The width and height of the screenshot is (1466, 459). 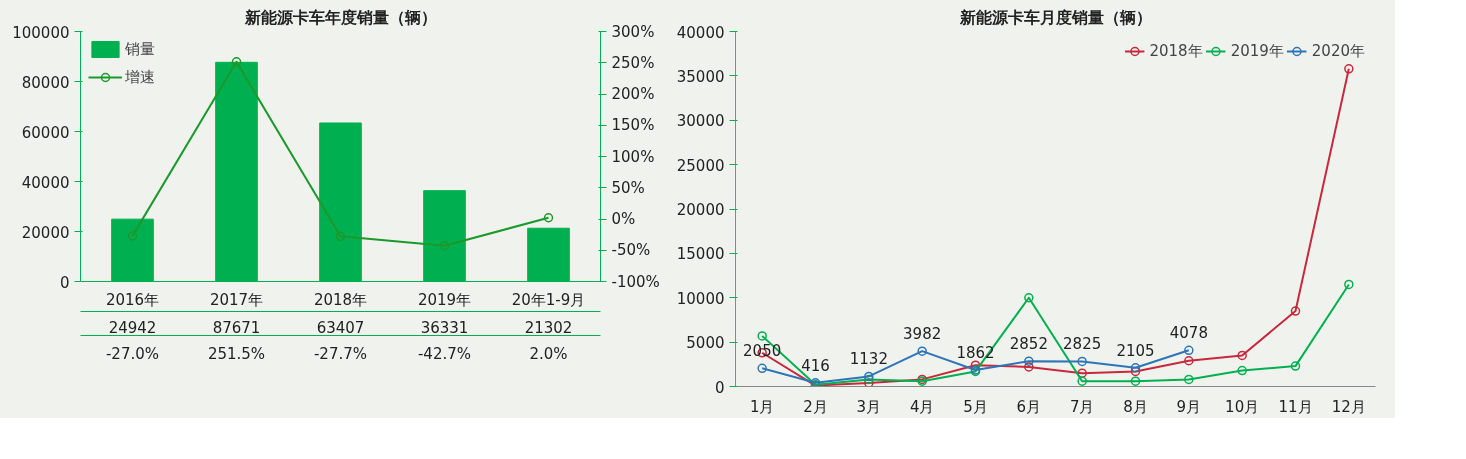 I want to click on x-tick-label: 2月, so click(x=815, y=406).